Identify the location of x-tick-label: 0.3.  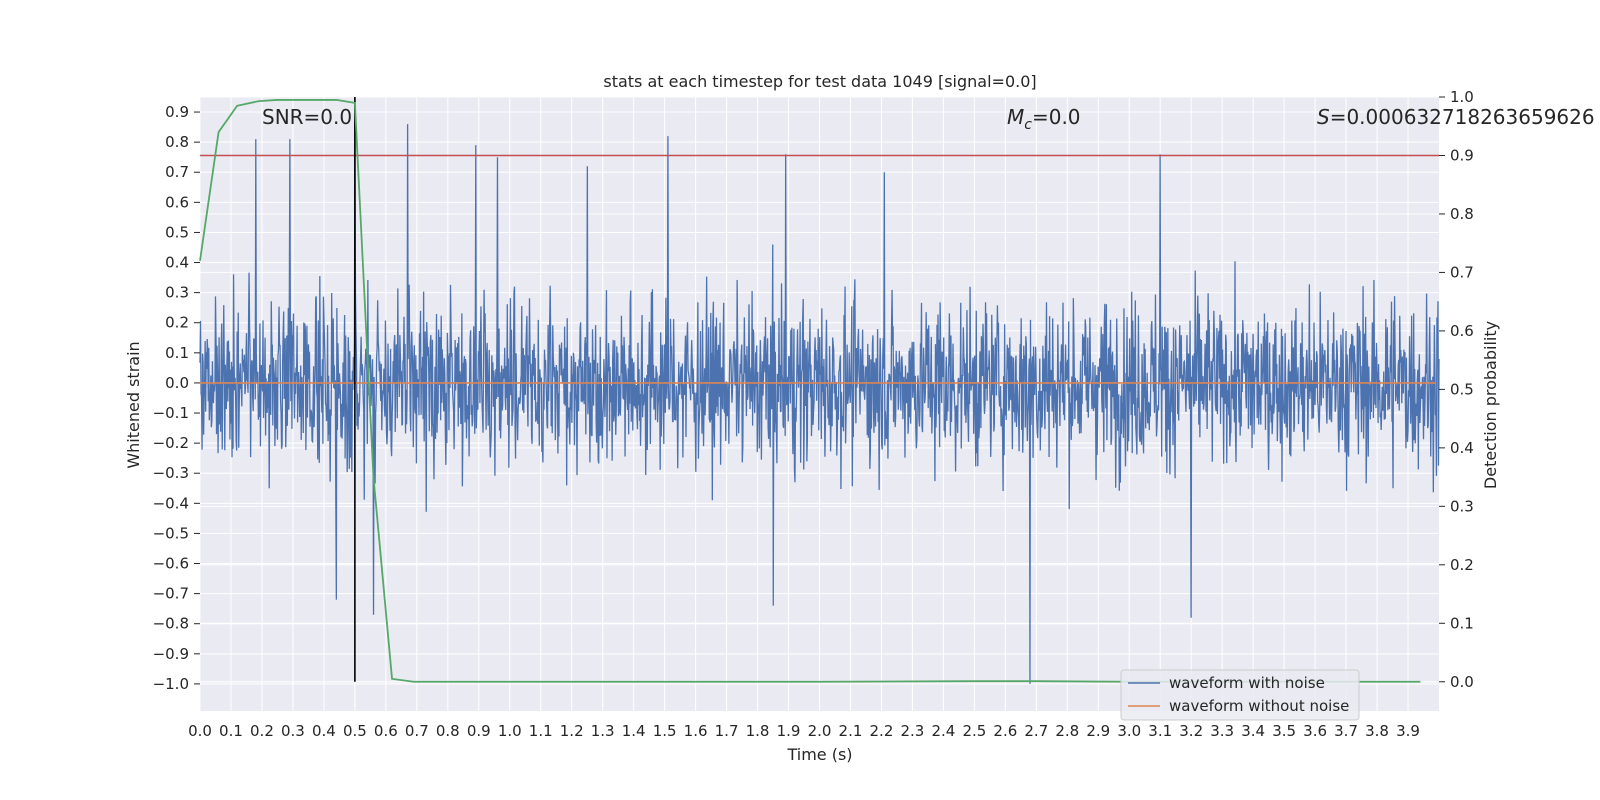
(293, 731).